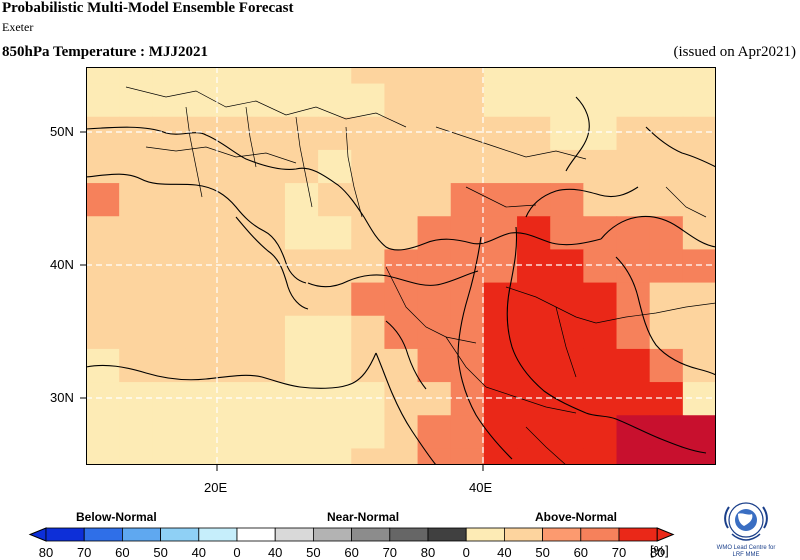 The image size is (800, 560). Describe the element at coordinates (735, 52) in the screenshot. I see `issued-date: (issued on Apr2021)` at that location.